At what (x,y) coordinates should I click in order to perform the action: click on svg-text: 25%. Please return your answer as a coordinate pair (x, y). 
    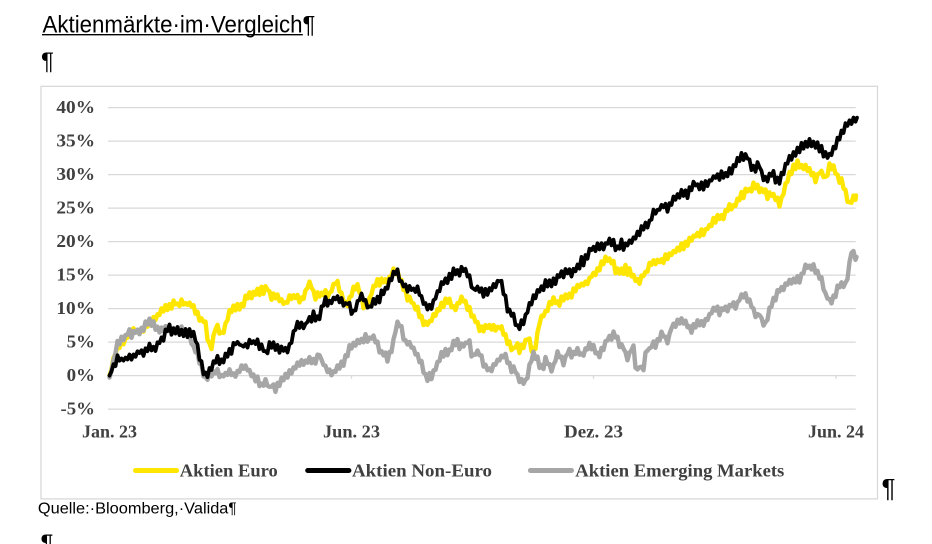
    Looking at the image, I should click on (75, 208).